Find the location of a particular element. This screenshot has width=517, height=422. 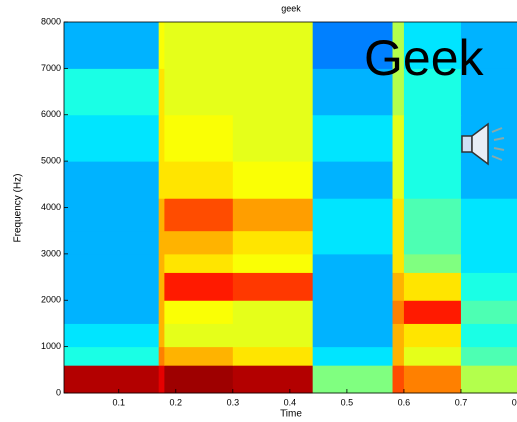

y-tick-label: 8000 is located at coordinates (51, 21).